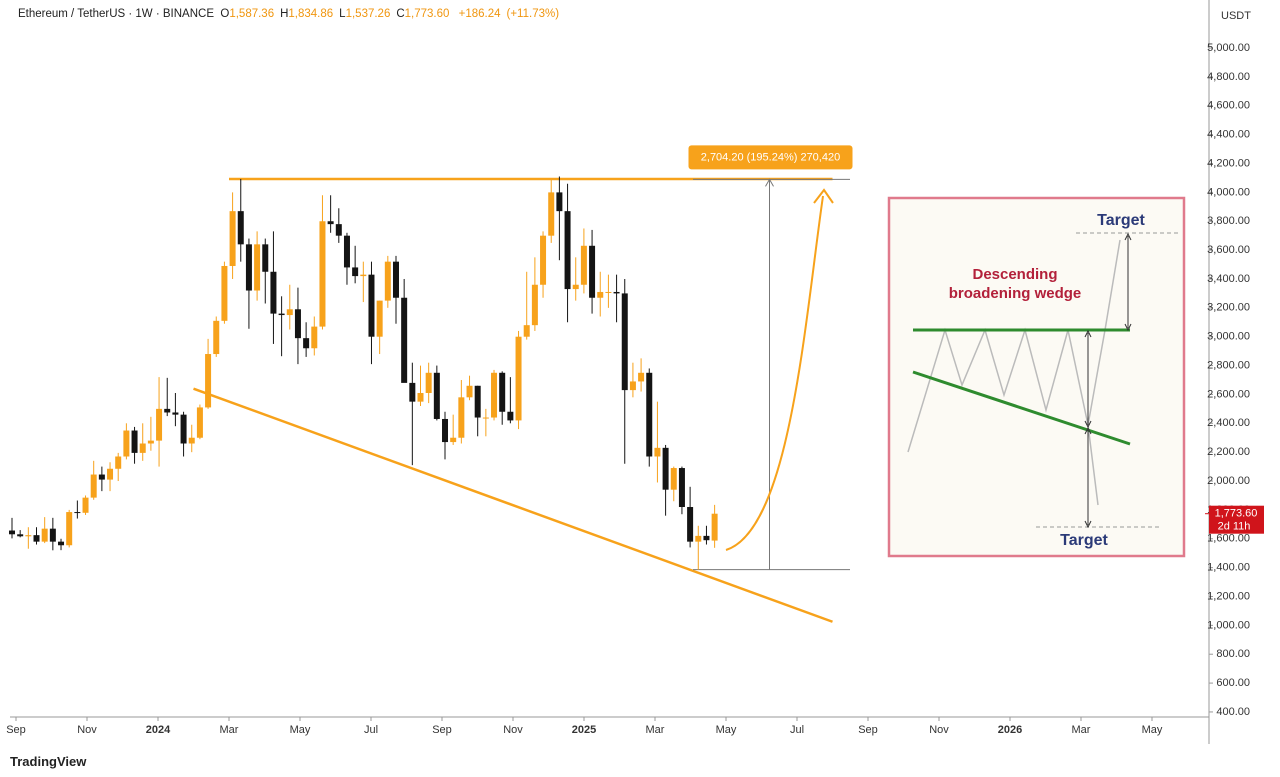 This screenshot has width=1280, height=777. I want to click on ohlc-value: 1,587.36, so click(252, 14).